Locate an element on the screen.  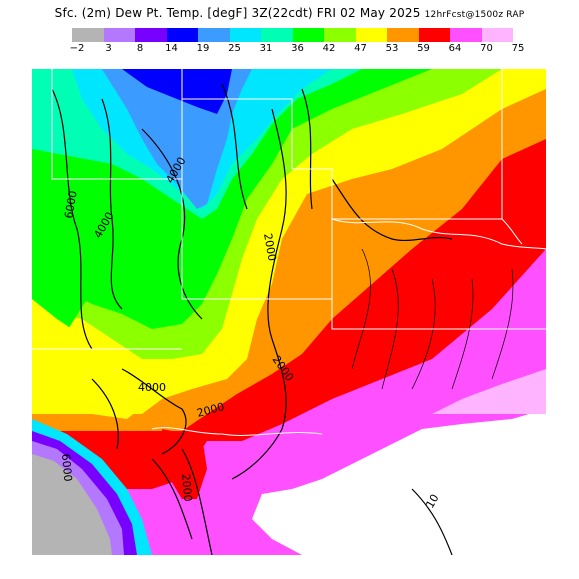
legend-tick: 59 is located at coordinates (423, 48).